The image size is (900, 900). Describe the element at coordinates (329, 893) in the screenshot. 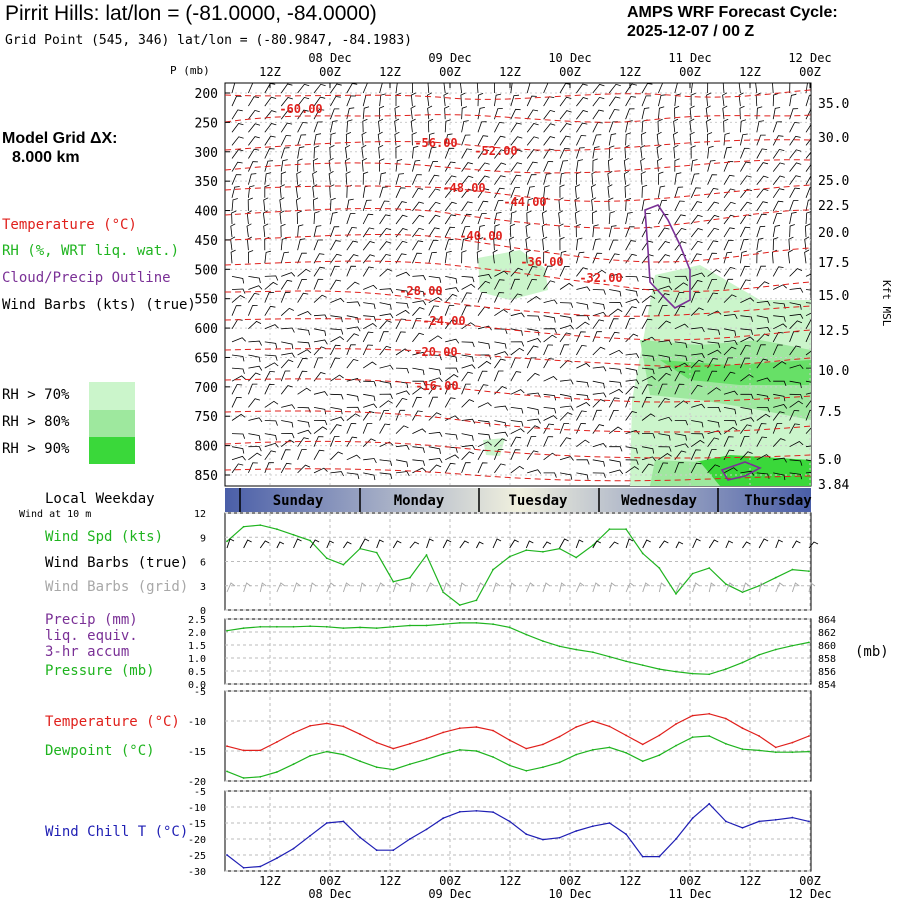

I see `bottom-date-label: 08 Dec` at that location.